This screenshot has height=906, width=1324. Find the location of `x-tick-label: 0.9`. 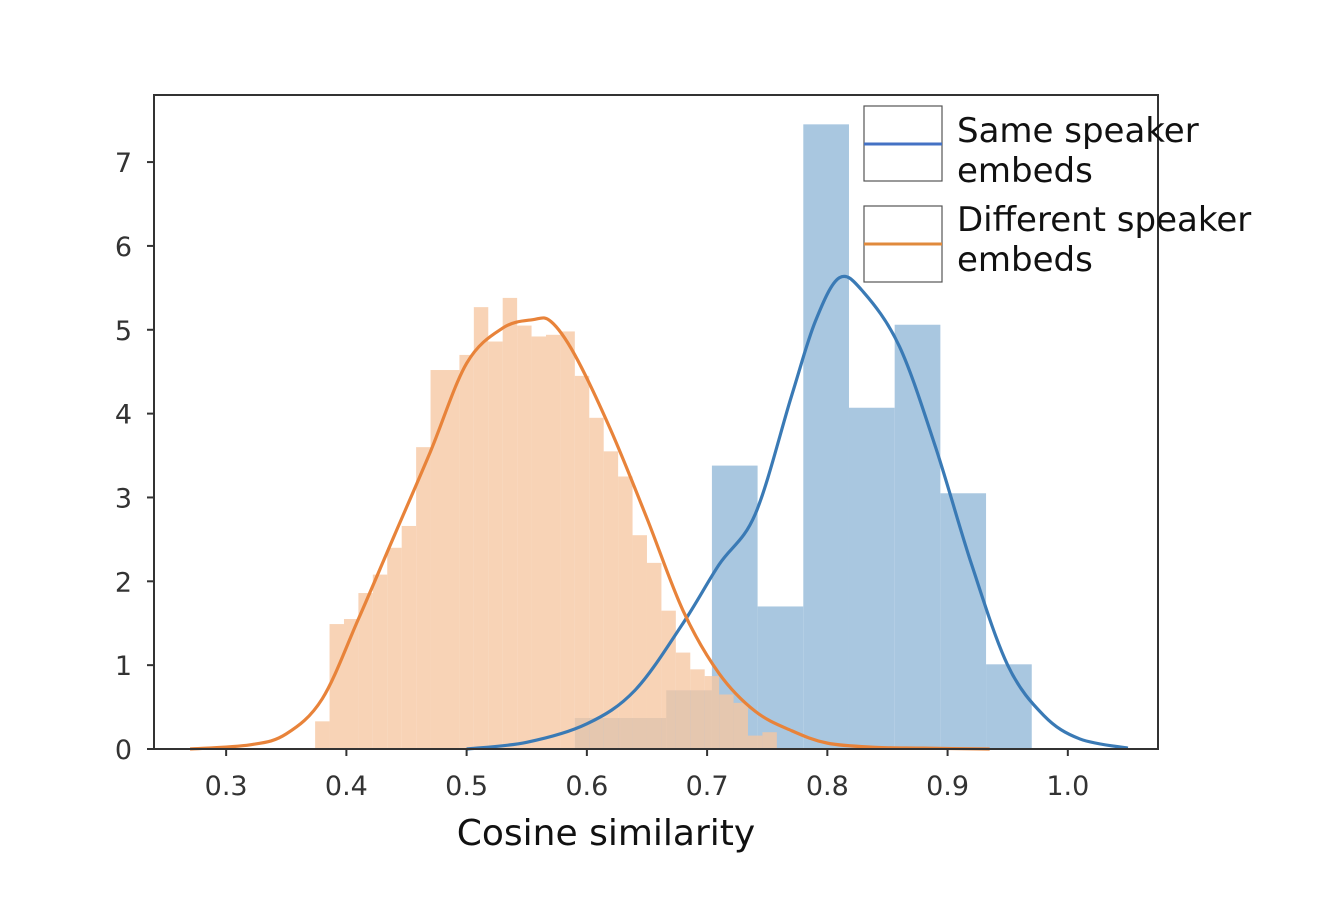

x-tick-label: 0.9 is located at coordinates (947, 786).